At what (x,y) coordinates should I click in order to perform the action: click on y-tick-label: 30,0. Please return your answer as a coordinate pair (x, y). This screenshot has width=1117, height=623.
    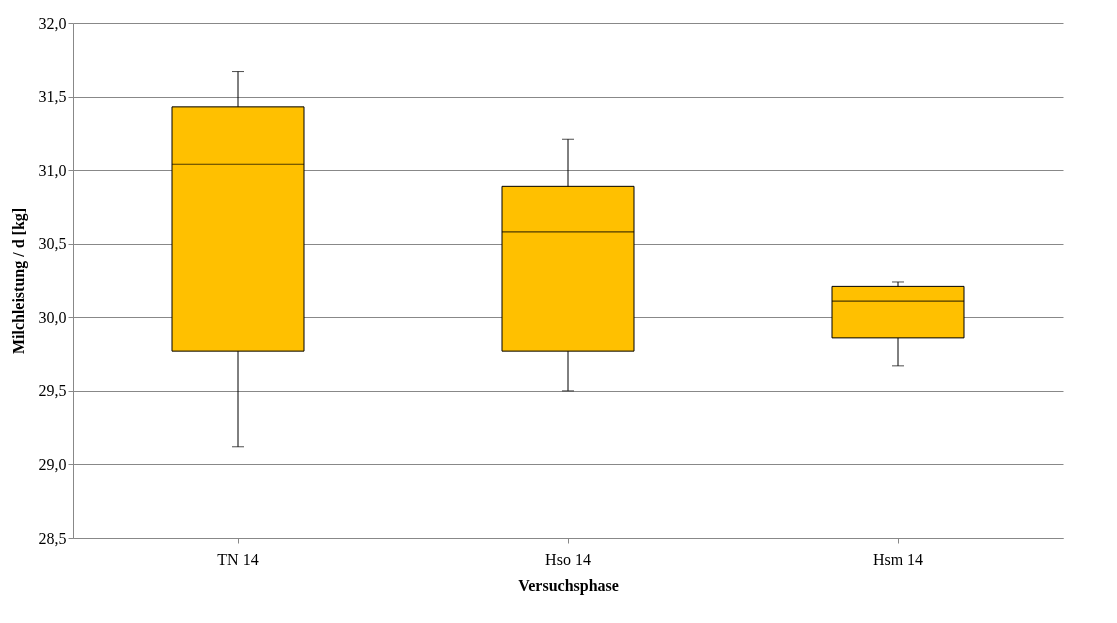
    Looking at the image, I should click on (52, 317).